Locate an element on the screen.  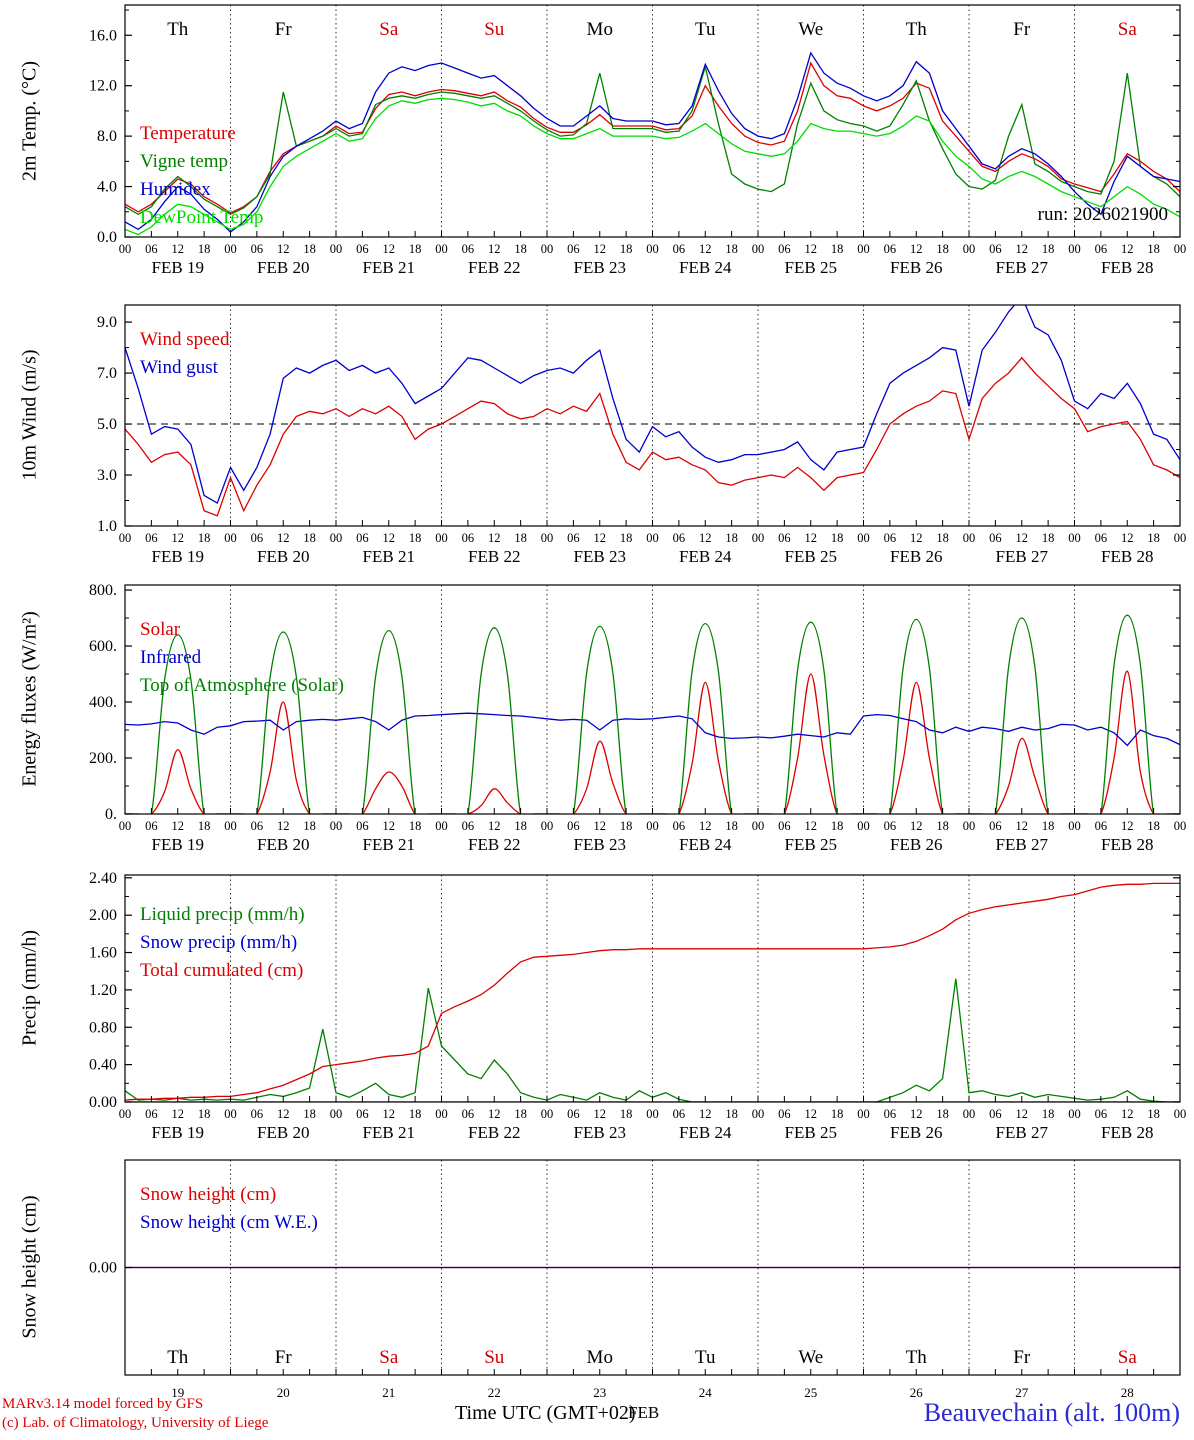
date-label: FEB 22 is located at coordinates (494, 556).